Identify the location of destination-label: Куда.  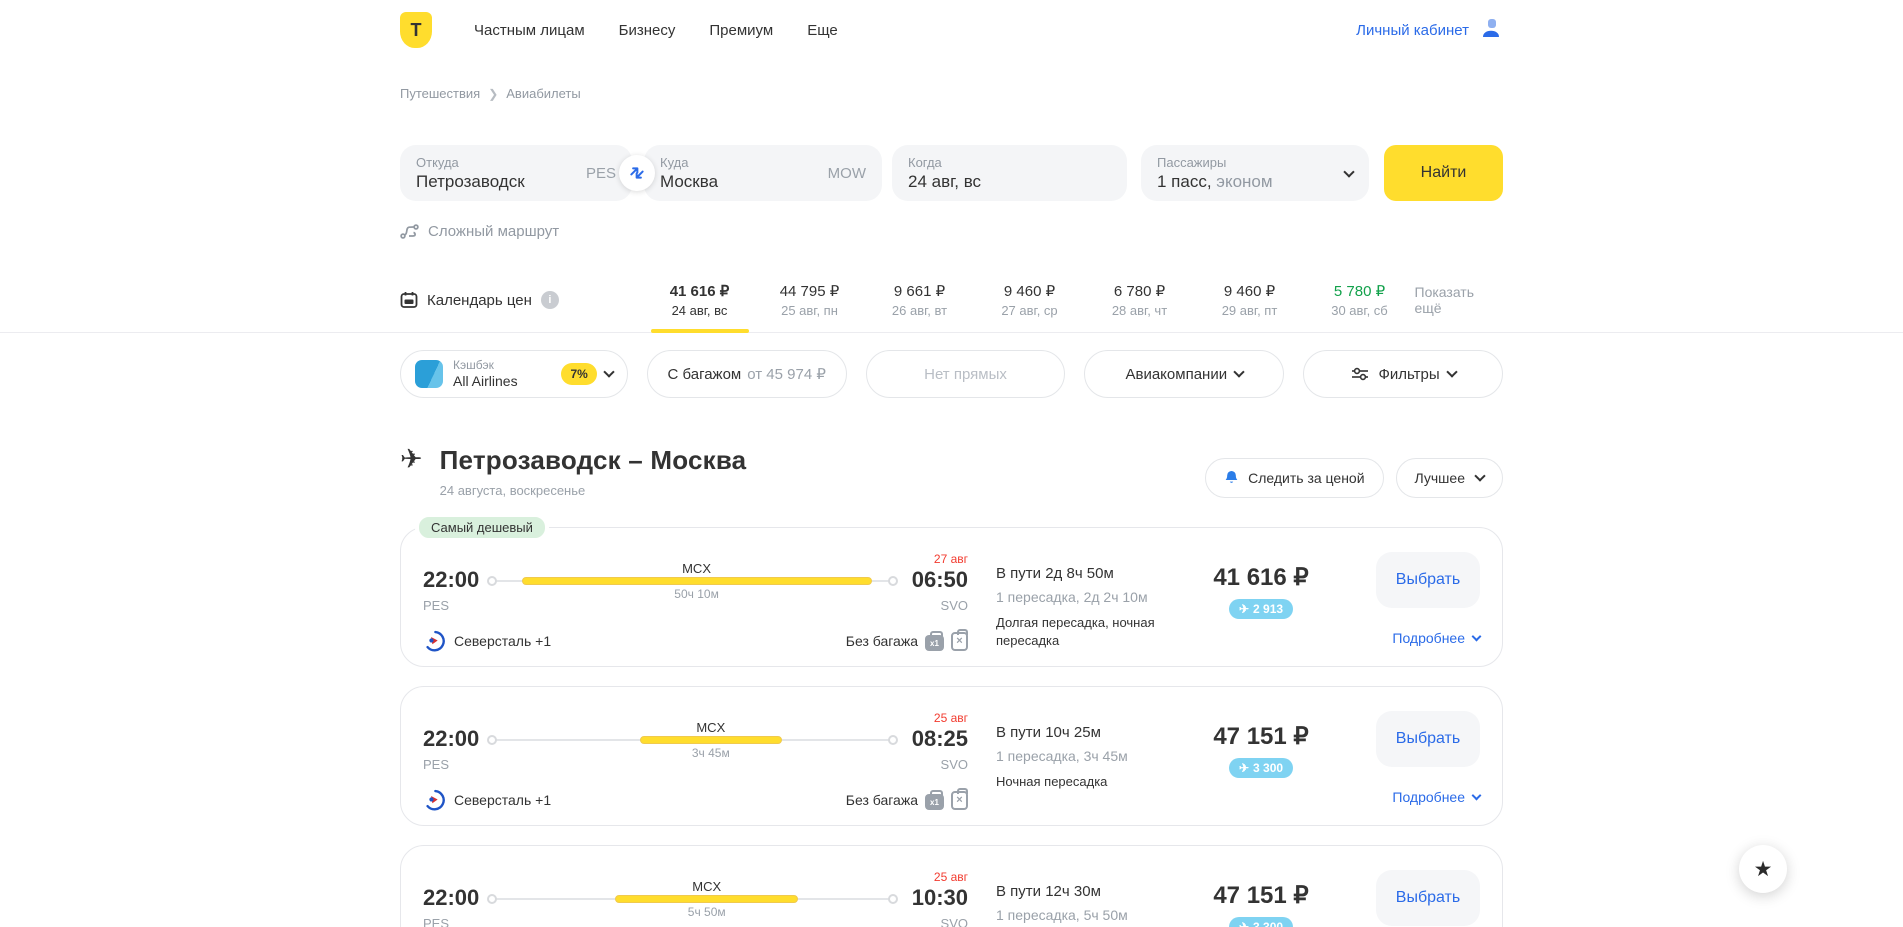
(674, 162).